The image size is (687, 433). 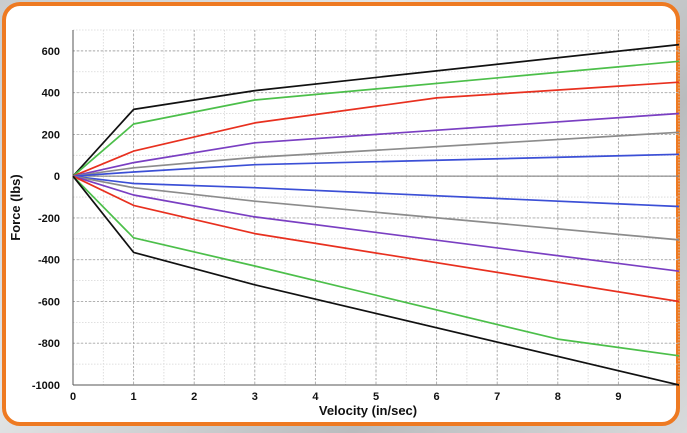 I want to click on x-tick-label: 7, so click(x=497, y=397).